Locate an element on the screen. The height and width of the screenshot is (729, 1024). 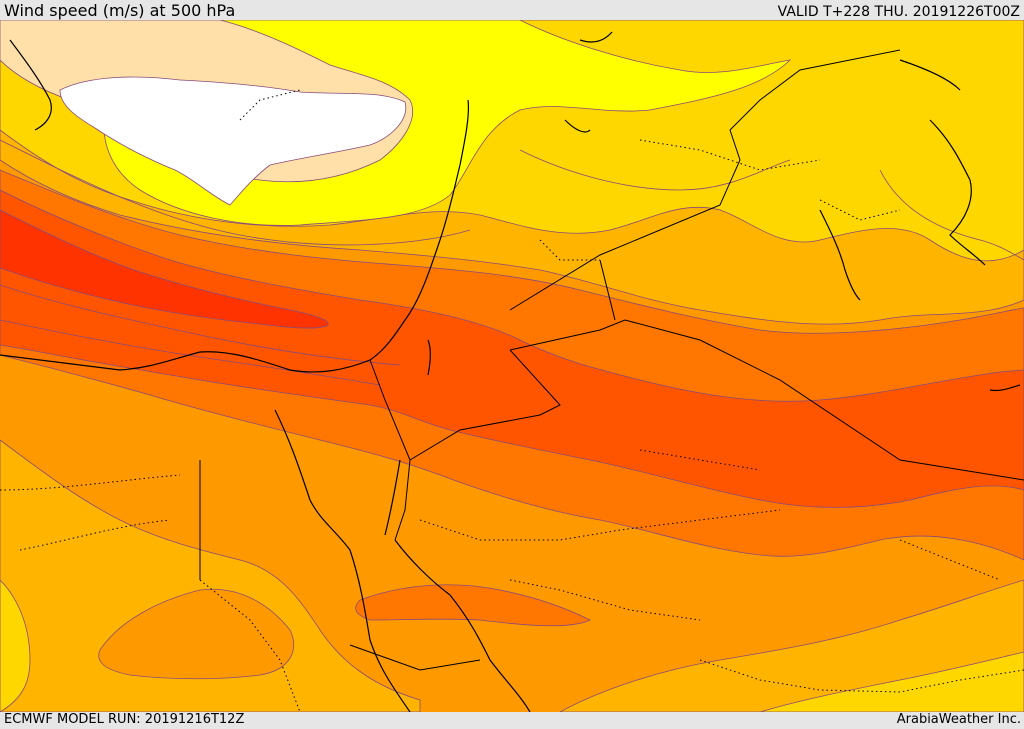
calm-core is located at coordinates (233, 141).